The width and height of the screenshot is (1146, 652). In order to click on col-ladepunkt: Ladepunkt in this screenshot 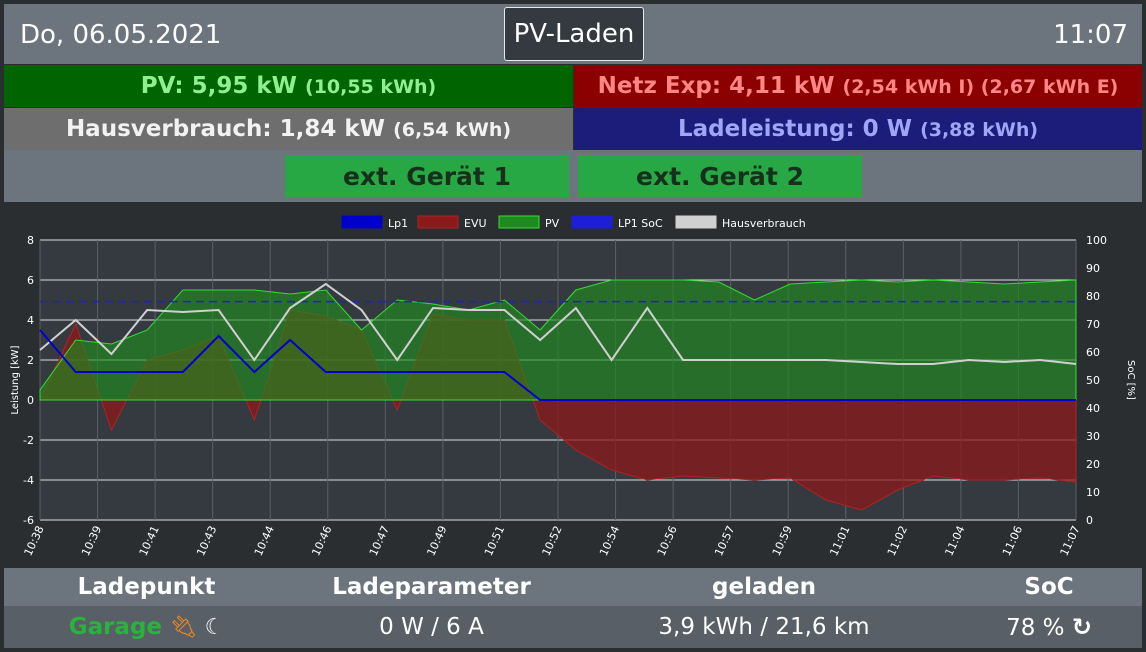, I will do `click(146, 587)`.